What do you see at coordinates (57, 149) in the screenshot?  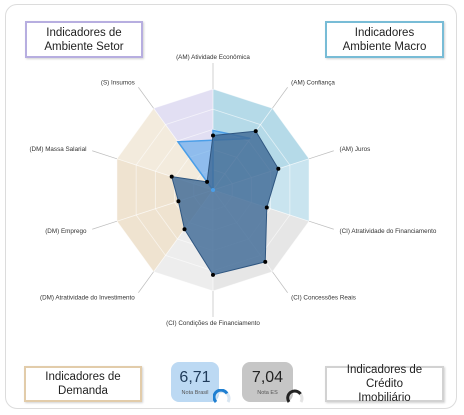 I see `axis-label: (DM) Massa Salarial` at bounding box center [57, 149].